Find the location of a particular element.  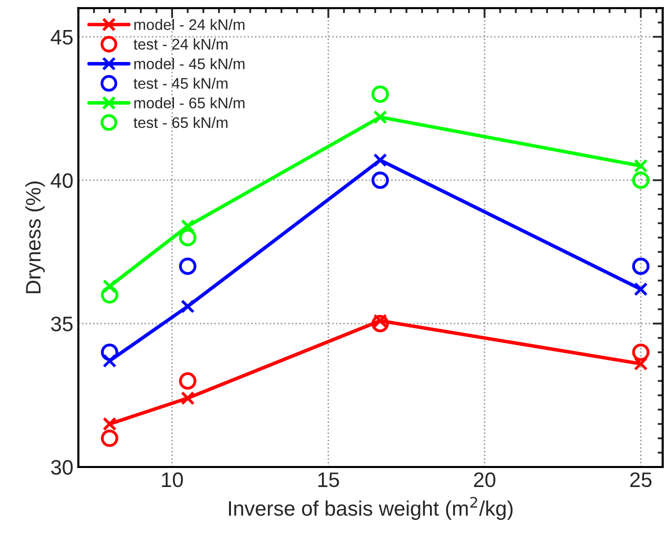

y-tick-label: 35 is located at coordinates (62, 324).